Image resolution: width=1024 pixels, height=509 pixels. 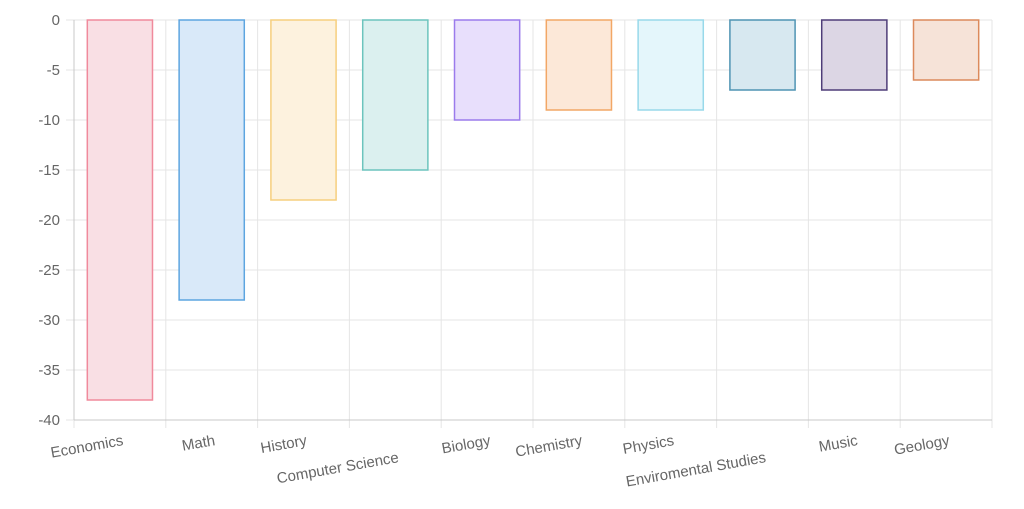 What do you see at coordinates (671, 65) in the screenshot?
I see `bar-physics` at bounding box center [671, 65].